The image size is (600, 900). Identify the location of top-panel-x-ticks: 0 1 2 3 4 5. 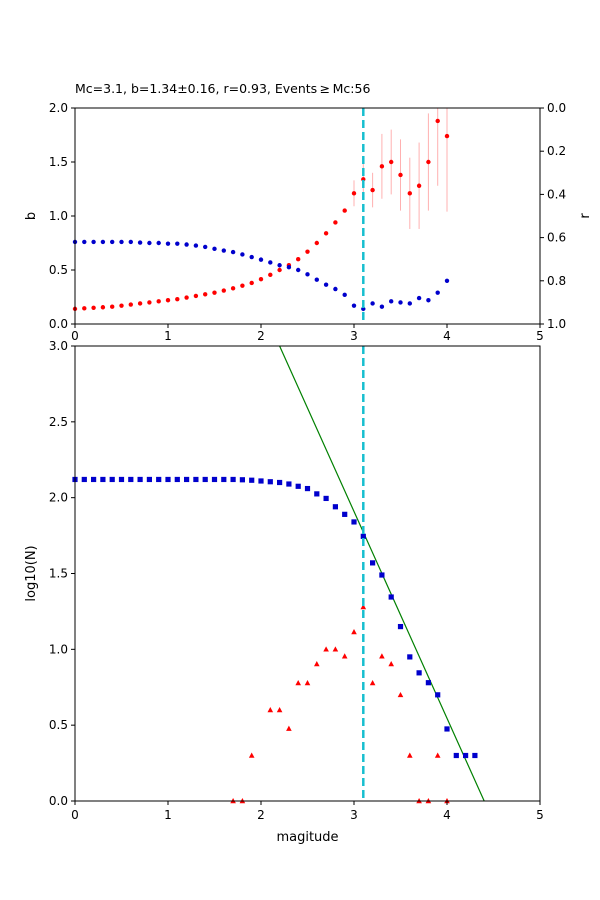
(307, 333).